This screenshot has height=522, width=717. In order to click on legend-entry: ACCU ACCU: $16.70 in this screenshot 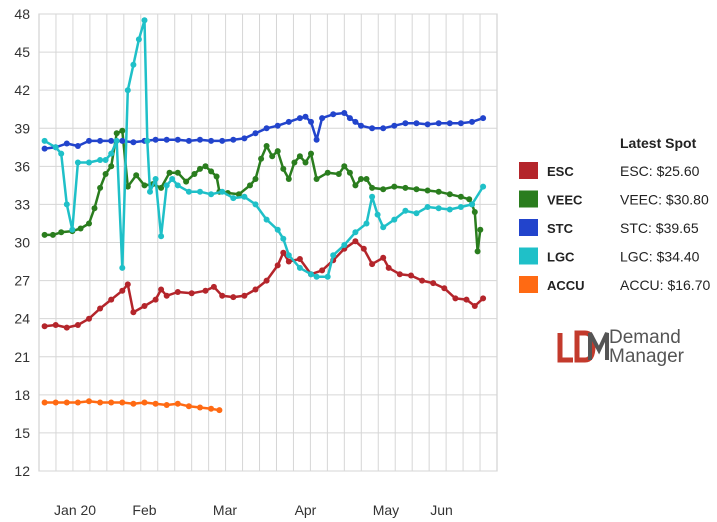, I will do `click(614, 284)`.